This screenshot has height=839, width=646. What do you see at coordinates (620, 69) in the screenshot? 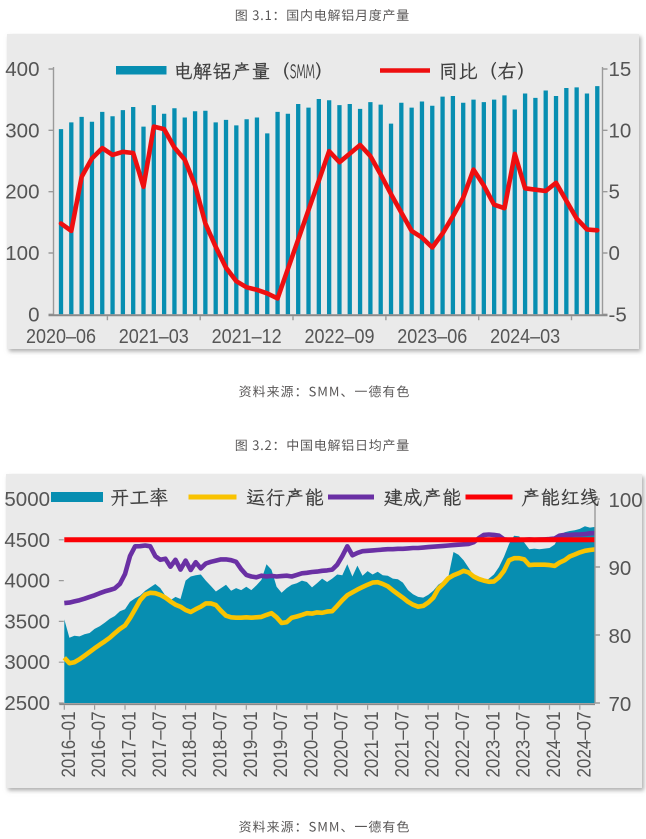
I see `svg-text: 15` at bounding box center [620, 69].